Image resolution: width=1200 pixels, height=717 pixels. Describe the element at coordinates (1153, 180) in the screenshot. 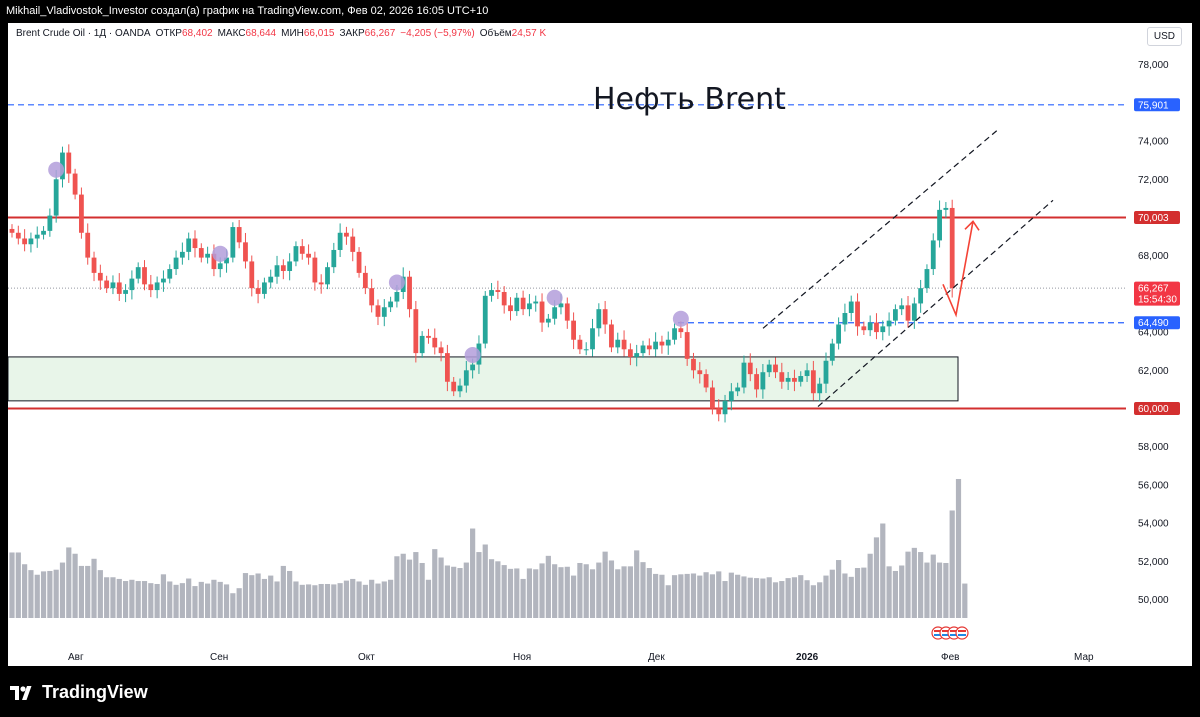

I see `price-tick-label: 72,000` at that location.